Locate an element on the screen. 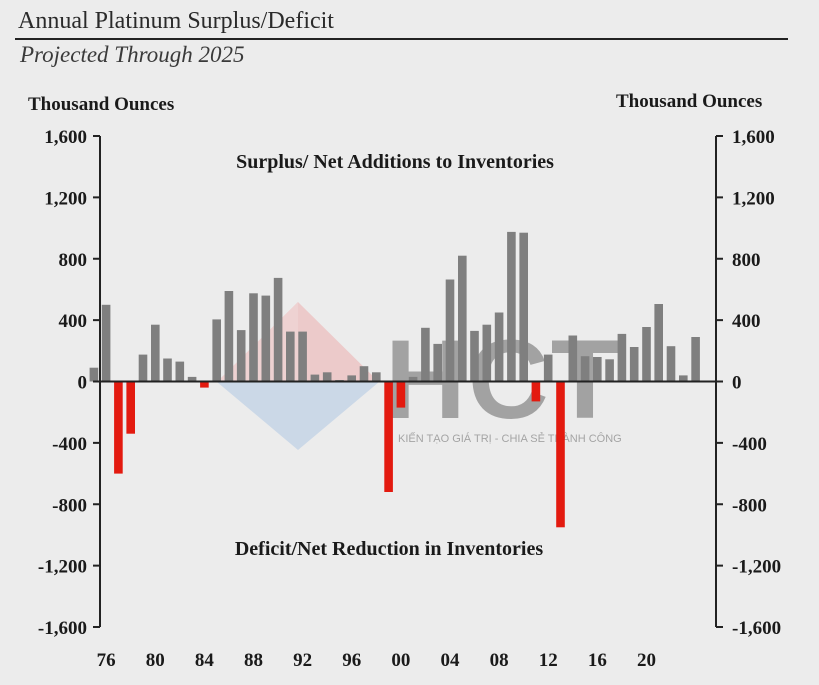 The height and width of the screenshot is (685, 819). bar-2004 is located at coordinates (450, 330).